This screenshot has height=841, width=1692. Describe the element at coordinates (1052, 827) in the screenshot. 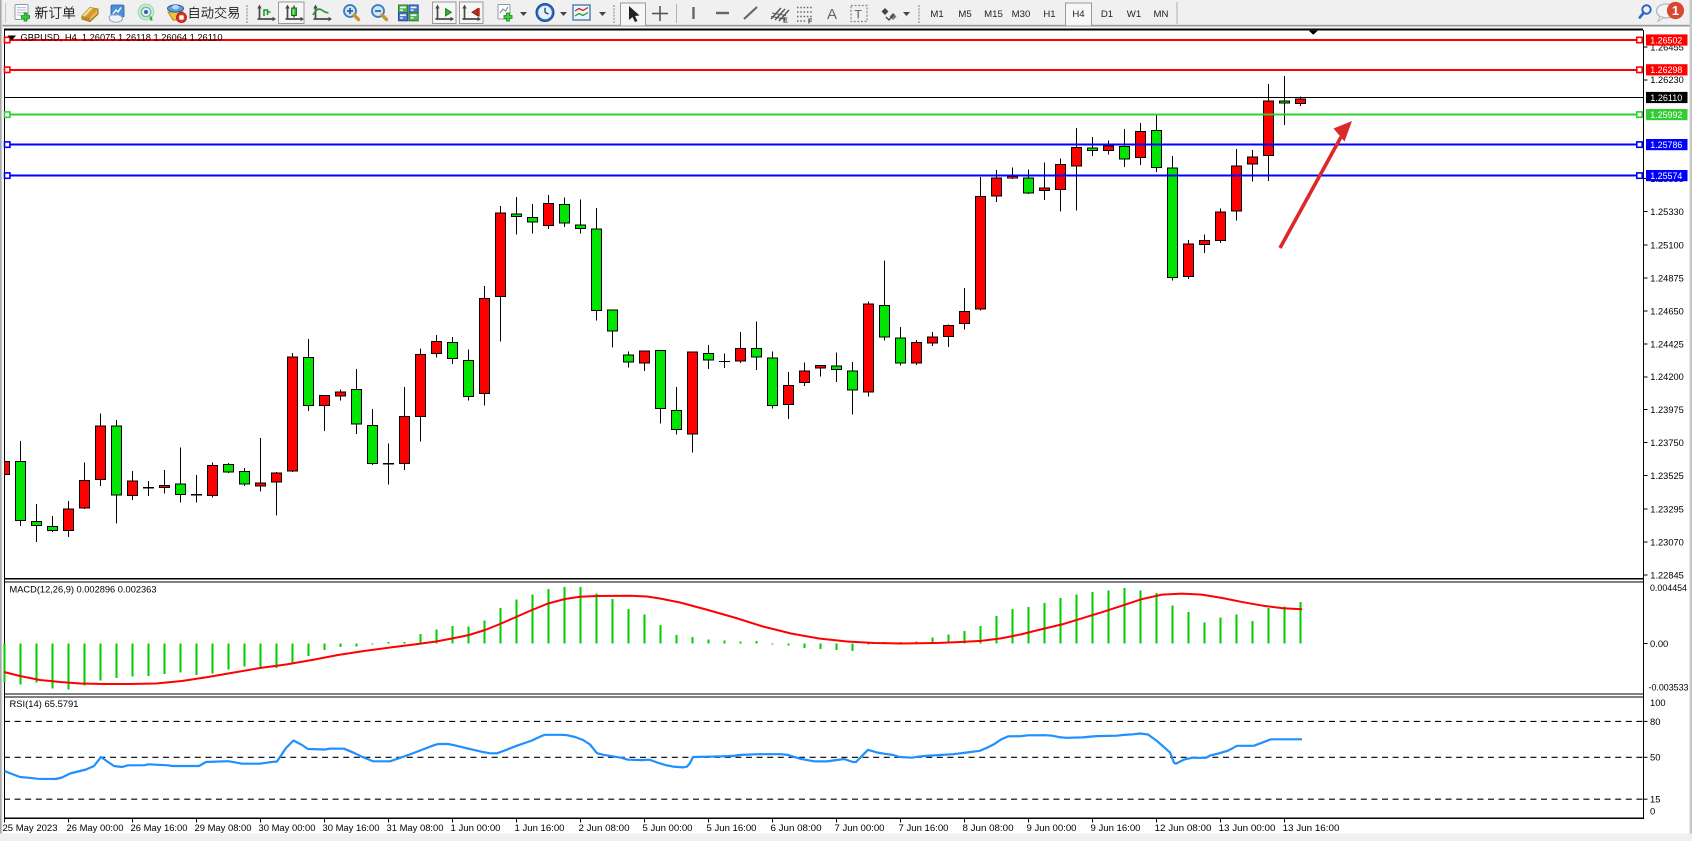

I see `svg-text: 9 Jun 00:00` at that location.